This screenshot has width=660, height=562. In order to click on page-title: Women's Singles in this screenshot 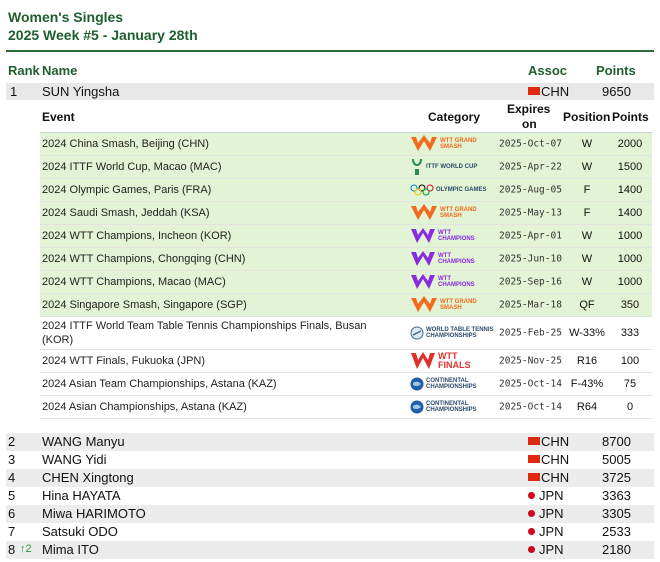, I will do `click(66, 17)`.